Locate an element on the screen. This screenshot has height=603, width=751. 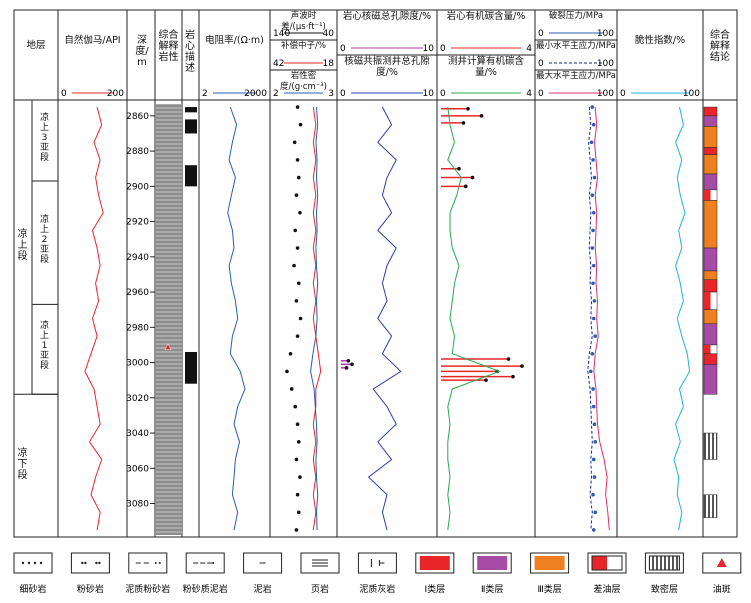
curve-name: 岩性密度/(g·cm⁻³) is located at coordinates (303, 81).